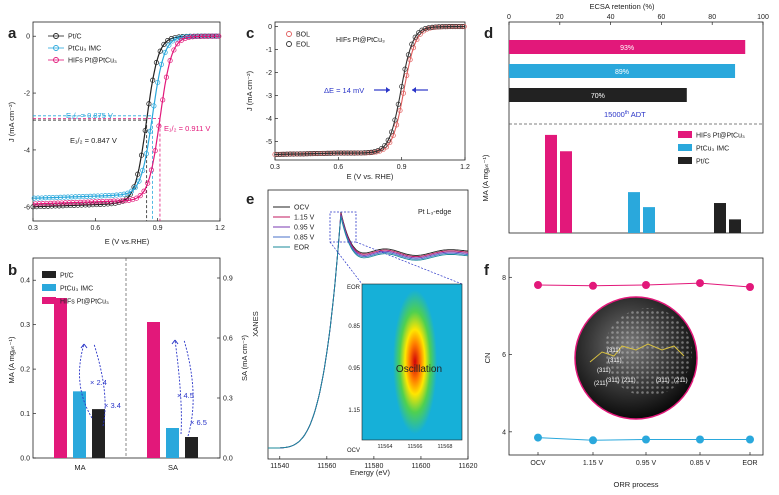  I want to click on x-tick-label: 0.9, so click(158, 228).